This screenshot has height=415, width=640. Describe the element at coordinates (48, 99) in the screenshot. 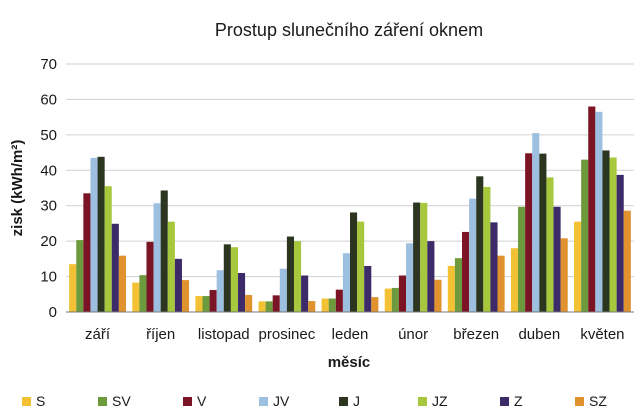

I see `y-tick-label: 60` at that location.